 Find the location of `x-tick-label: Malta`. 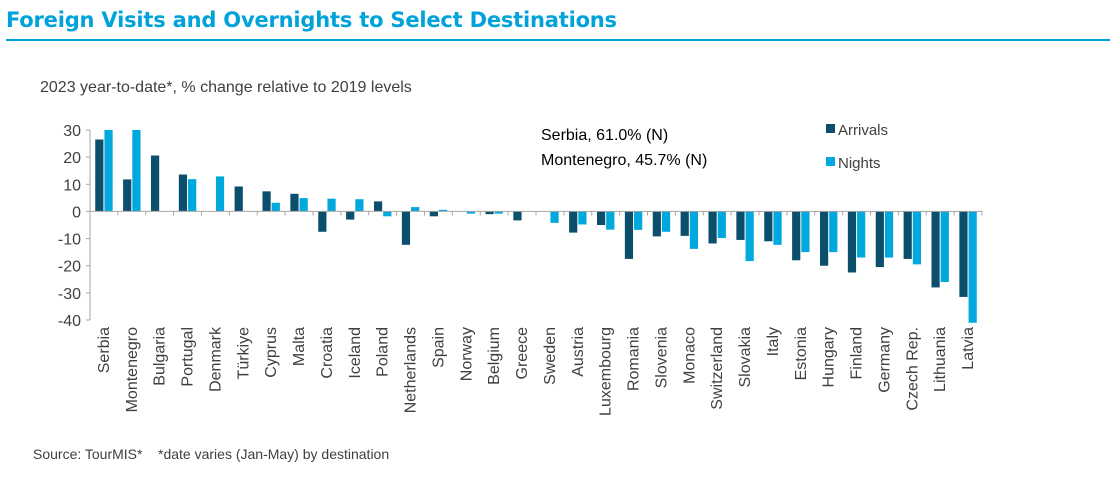

x-tick-label: Malta is located at coordinates (299, 346).